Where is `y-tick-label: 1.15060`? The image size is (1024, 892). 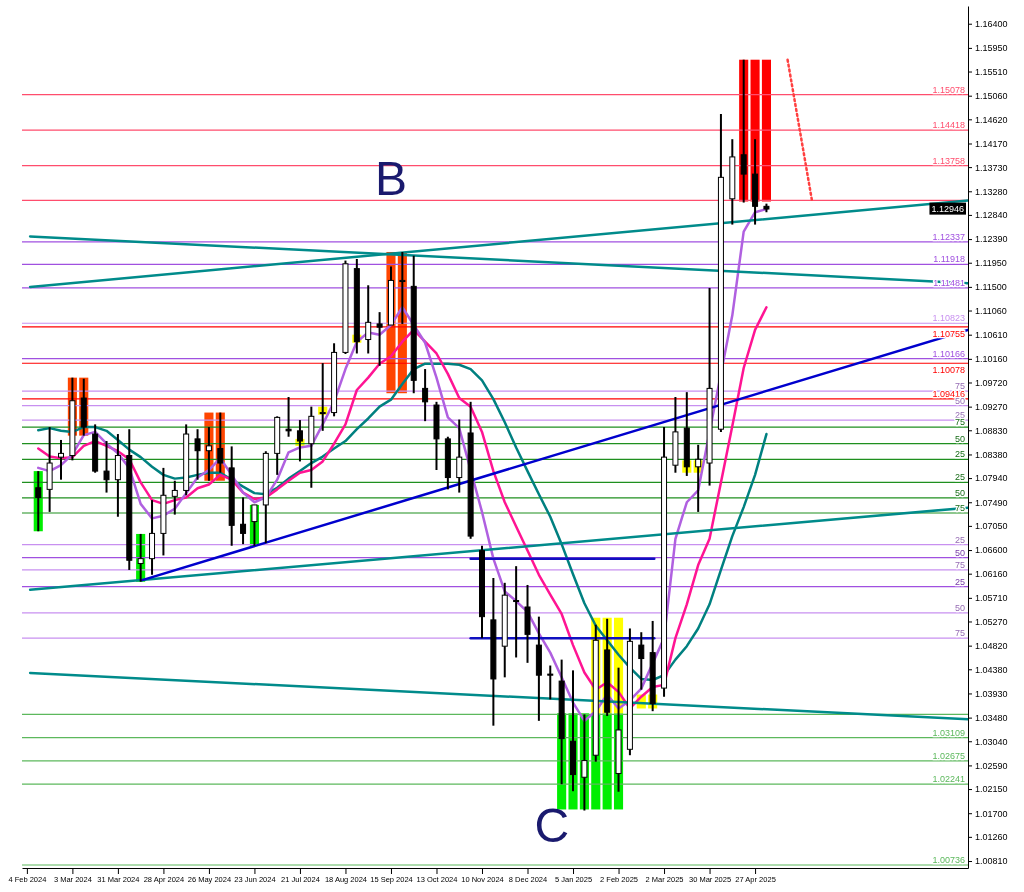
y-tick-label: 1.15060 is located at coordinates (991, 96).